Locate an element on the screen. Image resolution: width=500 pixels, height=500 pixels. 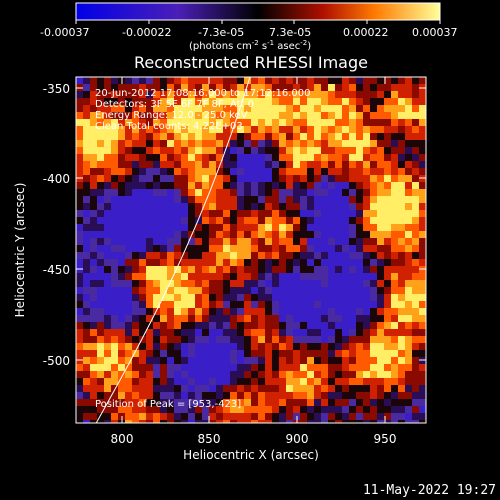
plot-title: Reconstructed RHESSI Image is located at coordinates (251, 62).